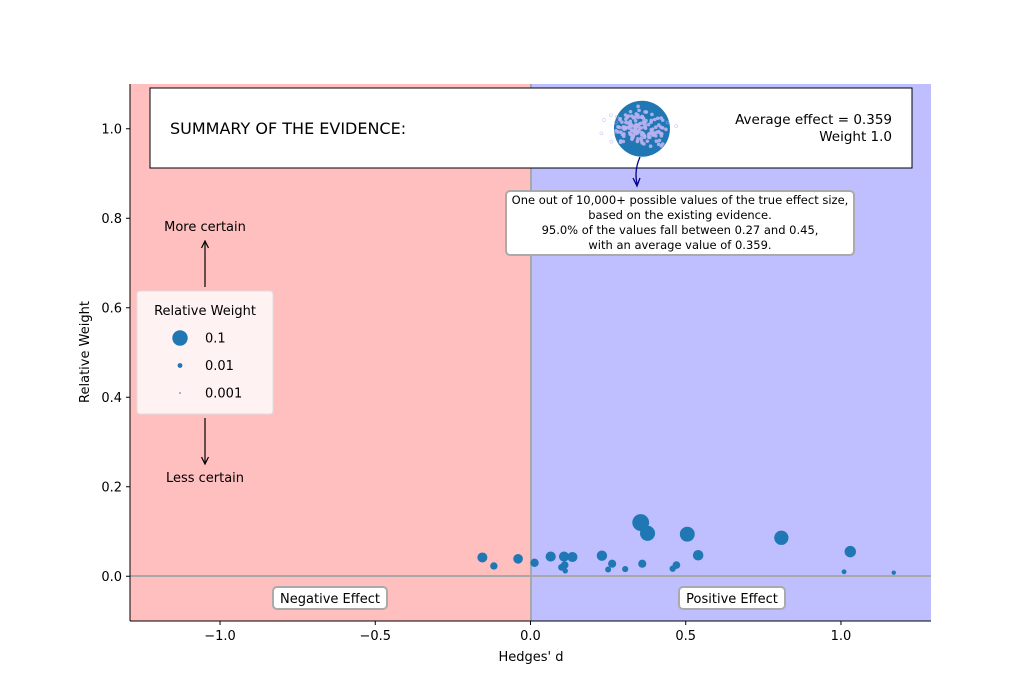 The image size is (1036, 698). What do you see at coordinates (111, 129) in the screenshot?
I see `y-tick-label: 1.0` at bounding box center [111, 129].